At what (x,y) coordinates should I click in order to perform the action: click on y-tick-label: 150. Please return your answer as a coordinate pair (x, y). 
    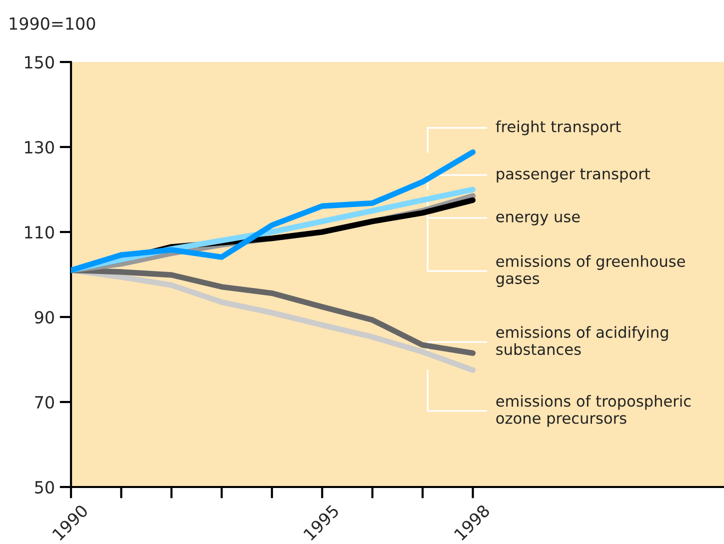
    Looking at the image, I should click on (39, 62).